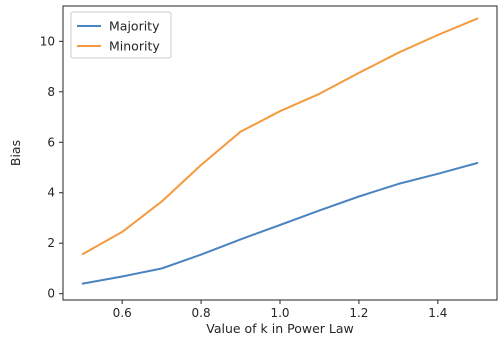 The image size is (501, 340). Describe the element at coordinates (51, 193) in the screenshot. I see `y-tick-label: 4` at that location.